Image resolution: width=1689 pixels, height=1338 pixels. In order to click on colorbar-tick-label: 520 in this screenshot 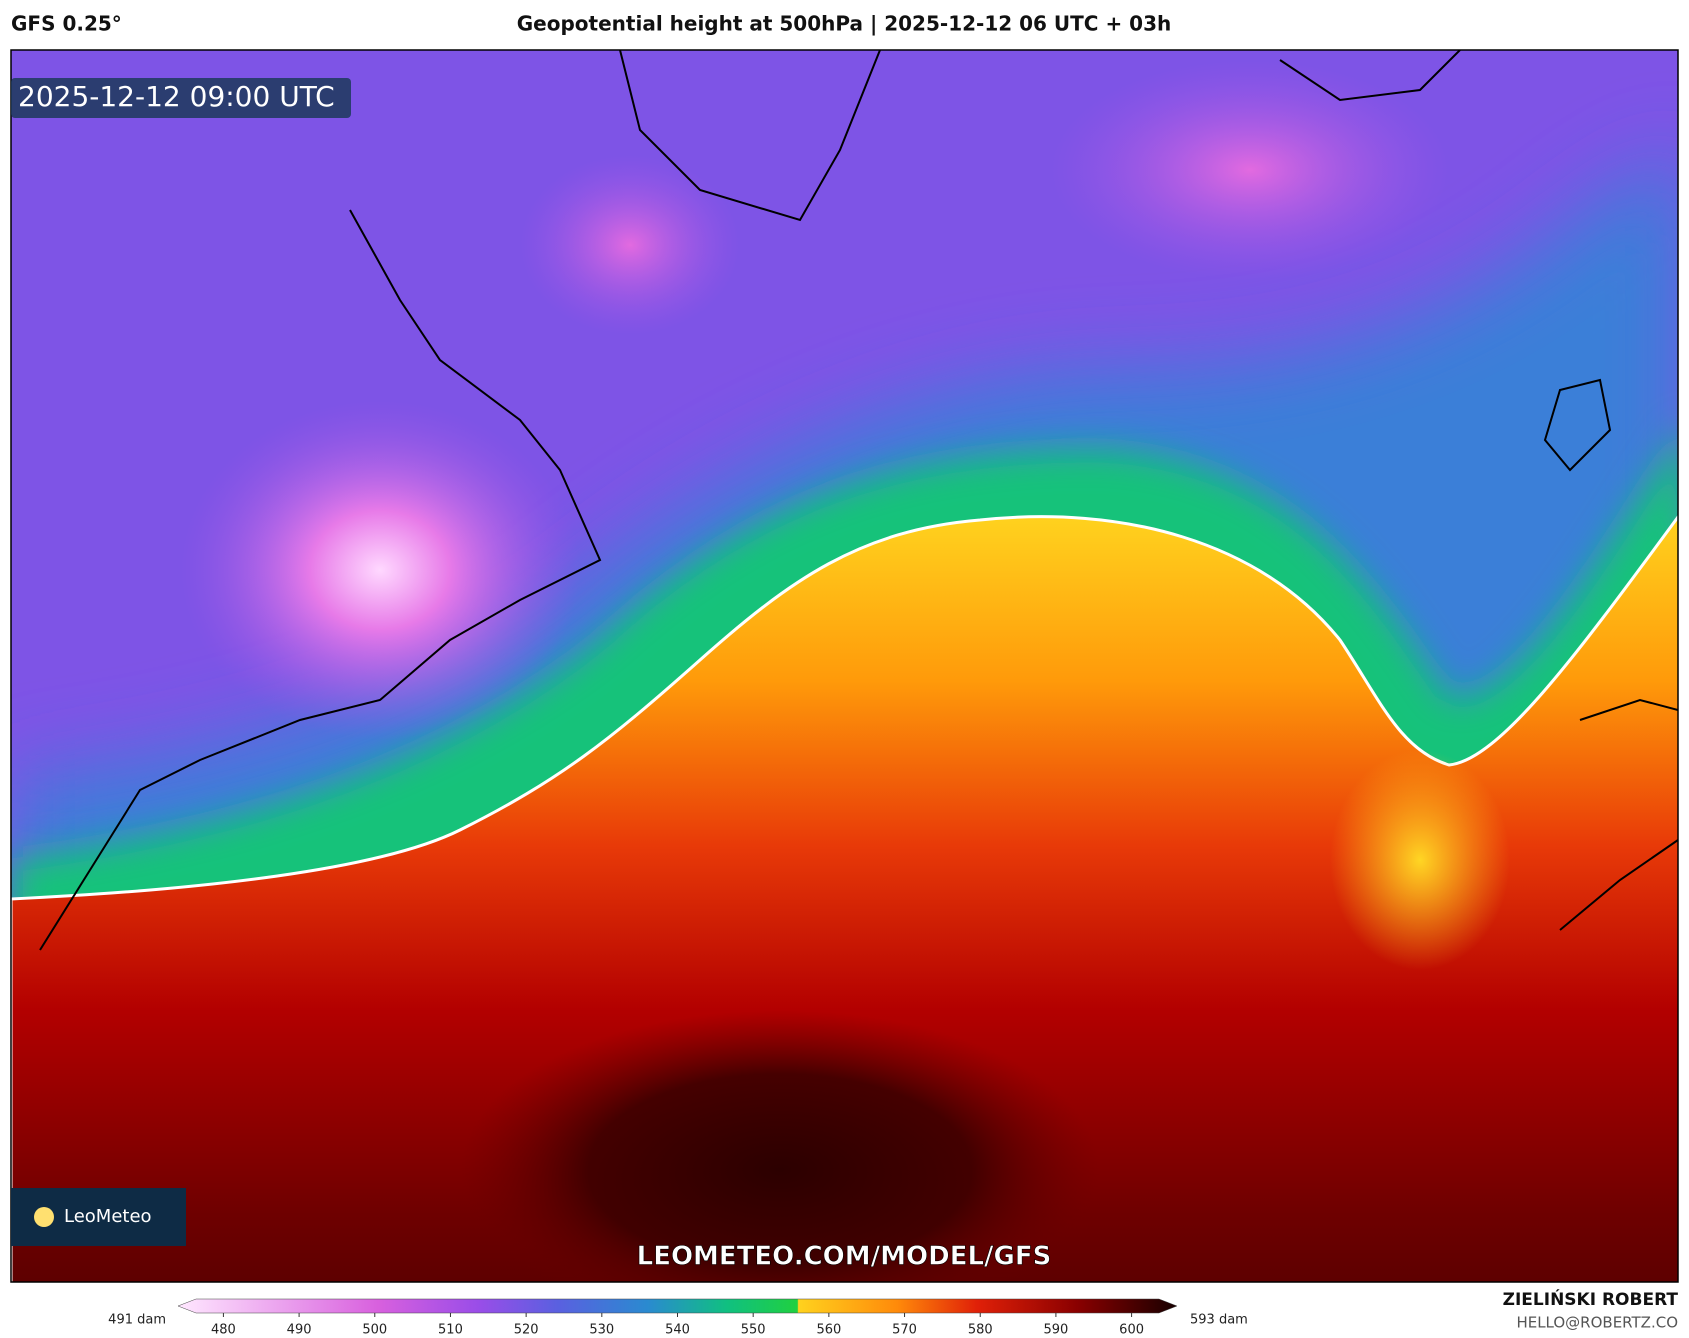, I will do `click(526, 1330)`.